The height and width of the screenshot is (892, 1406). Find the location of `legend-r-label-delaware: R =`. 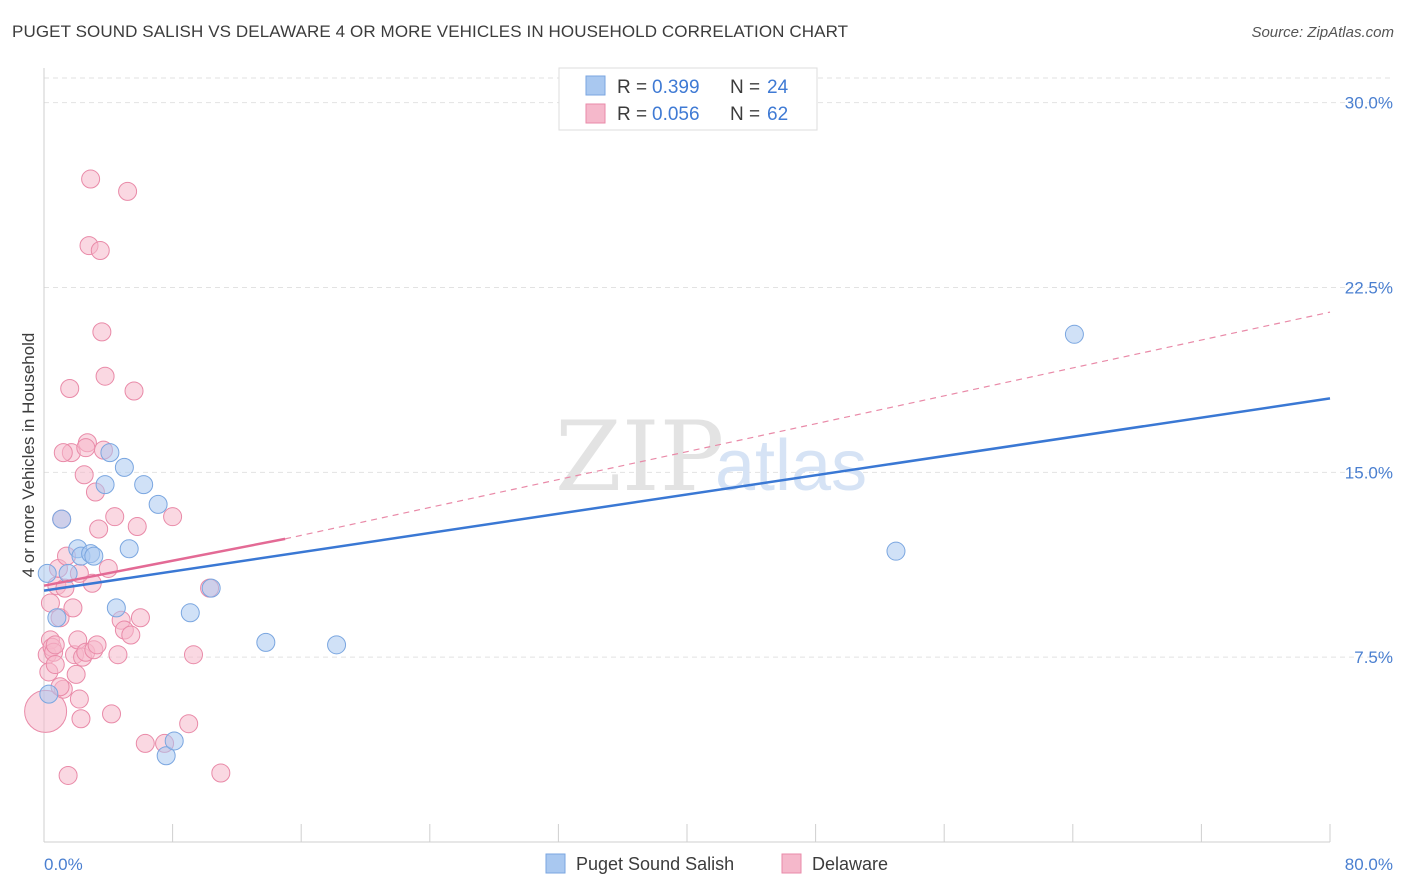

legend-r-label-delaware: R = is located at coordinates (632, 114).